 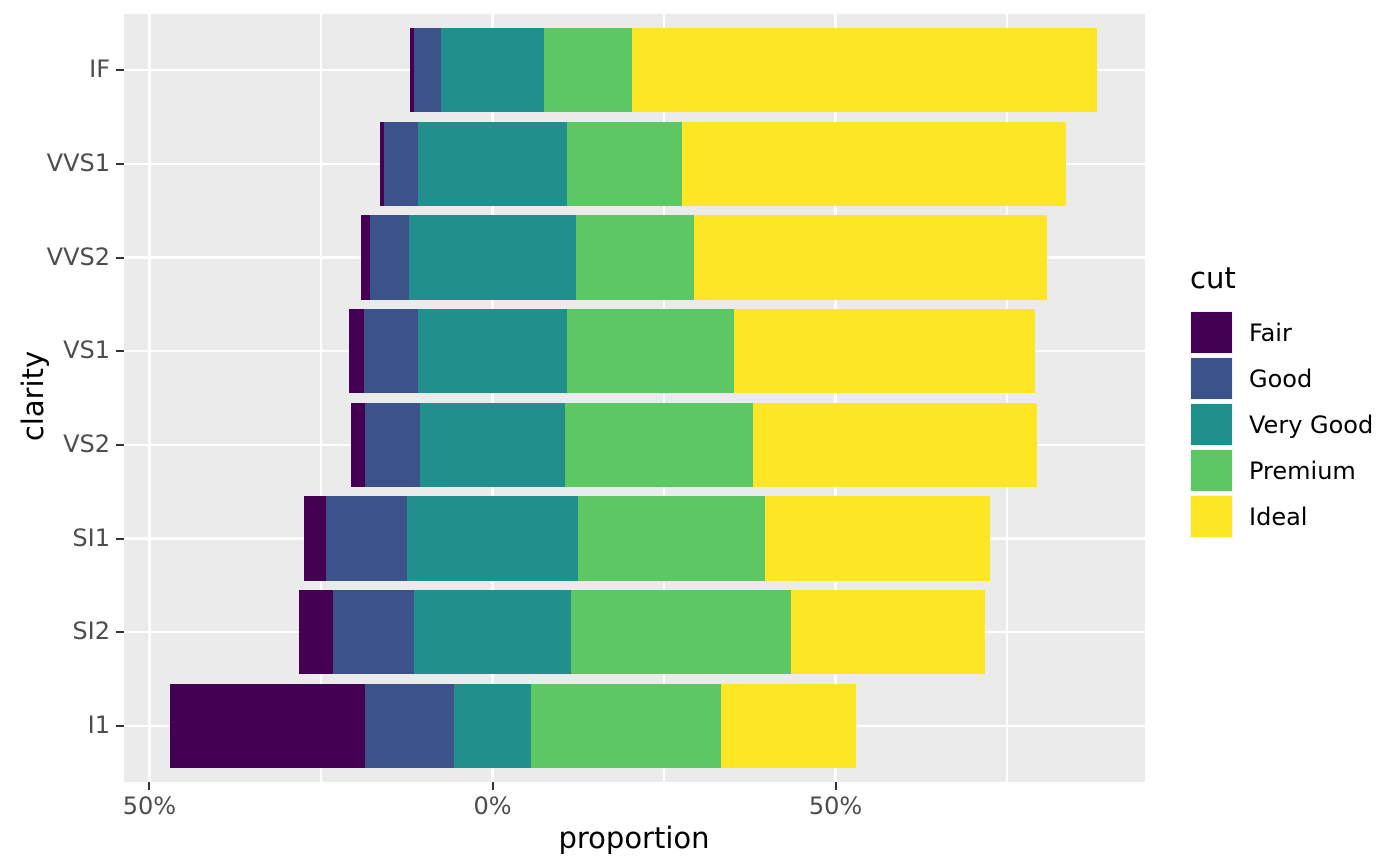 What do you see at coordinates (492, 806) in the screenshot?
I see `x-axis-tick-label: 0%` at bounding box center [492, 806].